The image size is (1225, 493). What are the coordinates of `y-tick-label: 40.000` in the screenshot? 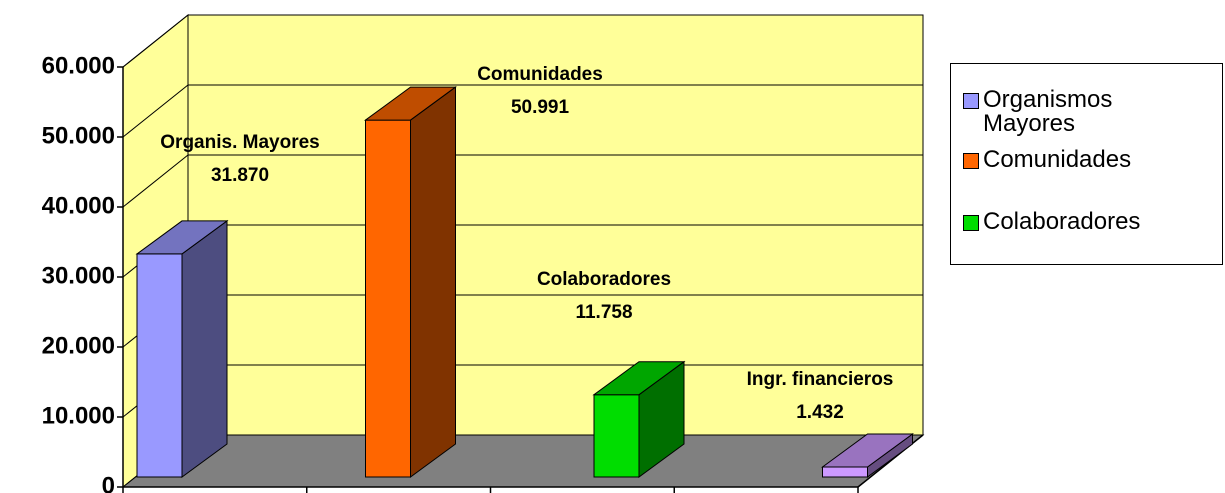 It's located at (78, 205).